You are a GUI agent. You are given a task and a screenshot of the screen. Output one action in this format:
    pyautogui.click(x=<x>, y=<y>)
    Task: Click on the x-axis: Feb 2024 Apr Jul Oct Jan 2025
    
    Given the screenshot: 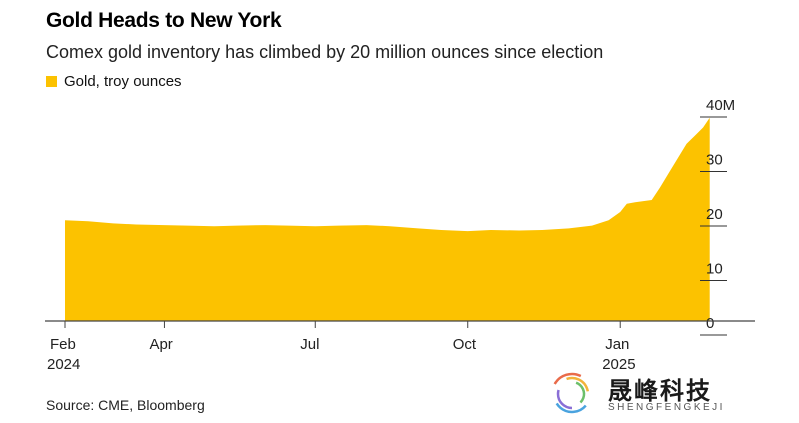 What is the action you would take?
    pyautogui.click(x=400, y=346)
    